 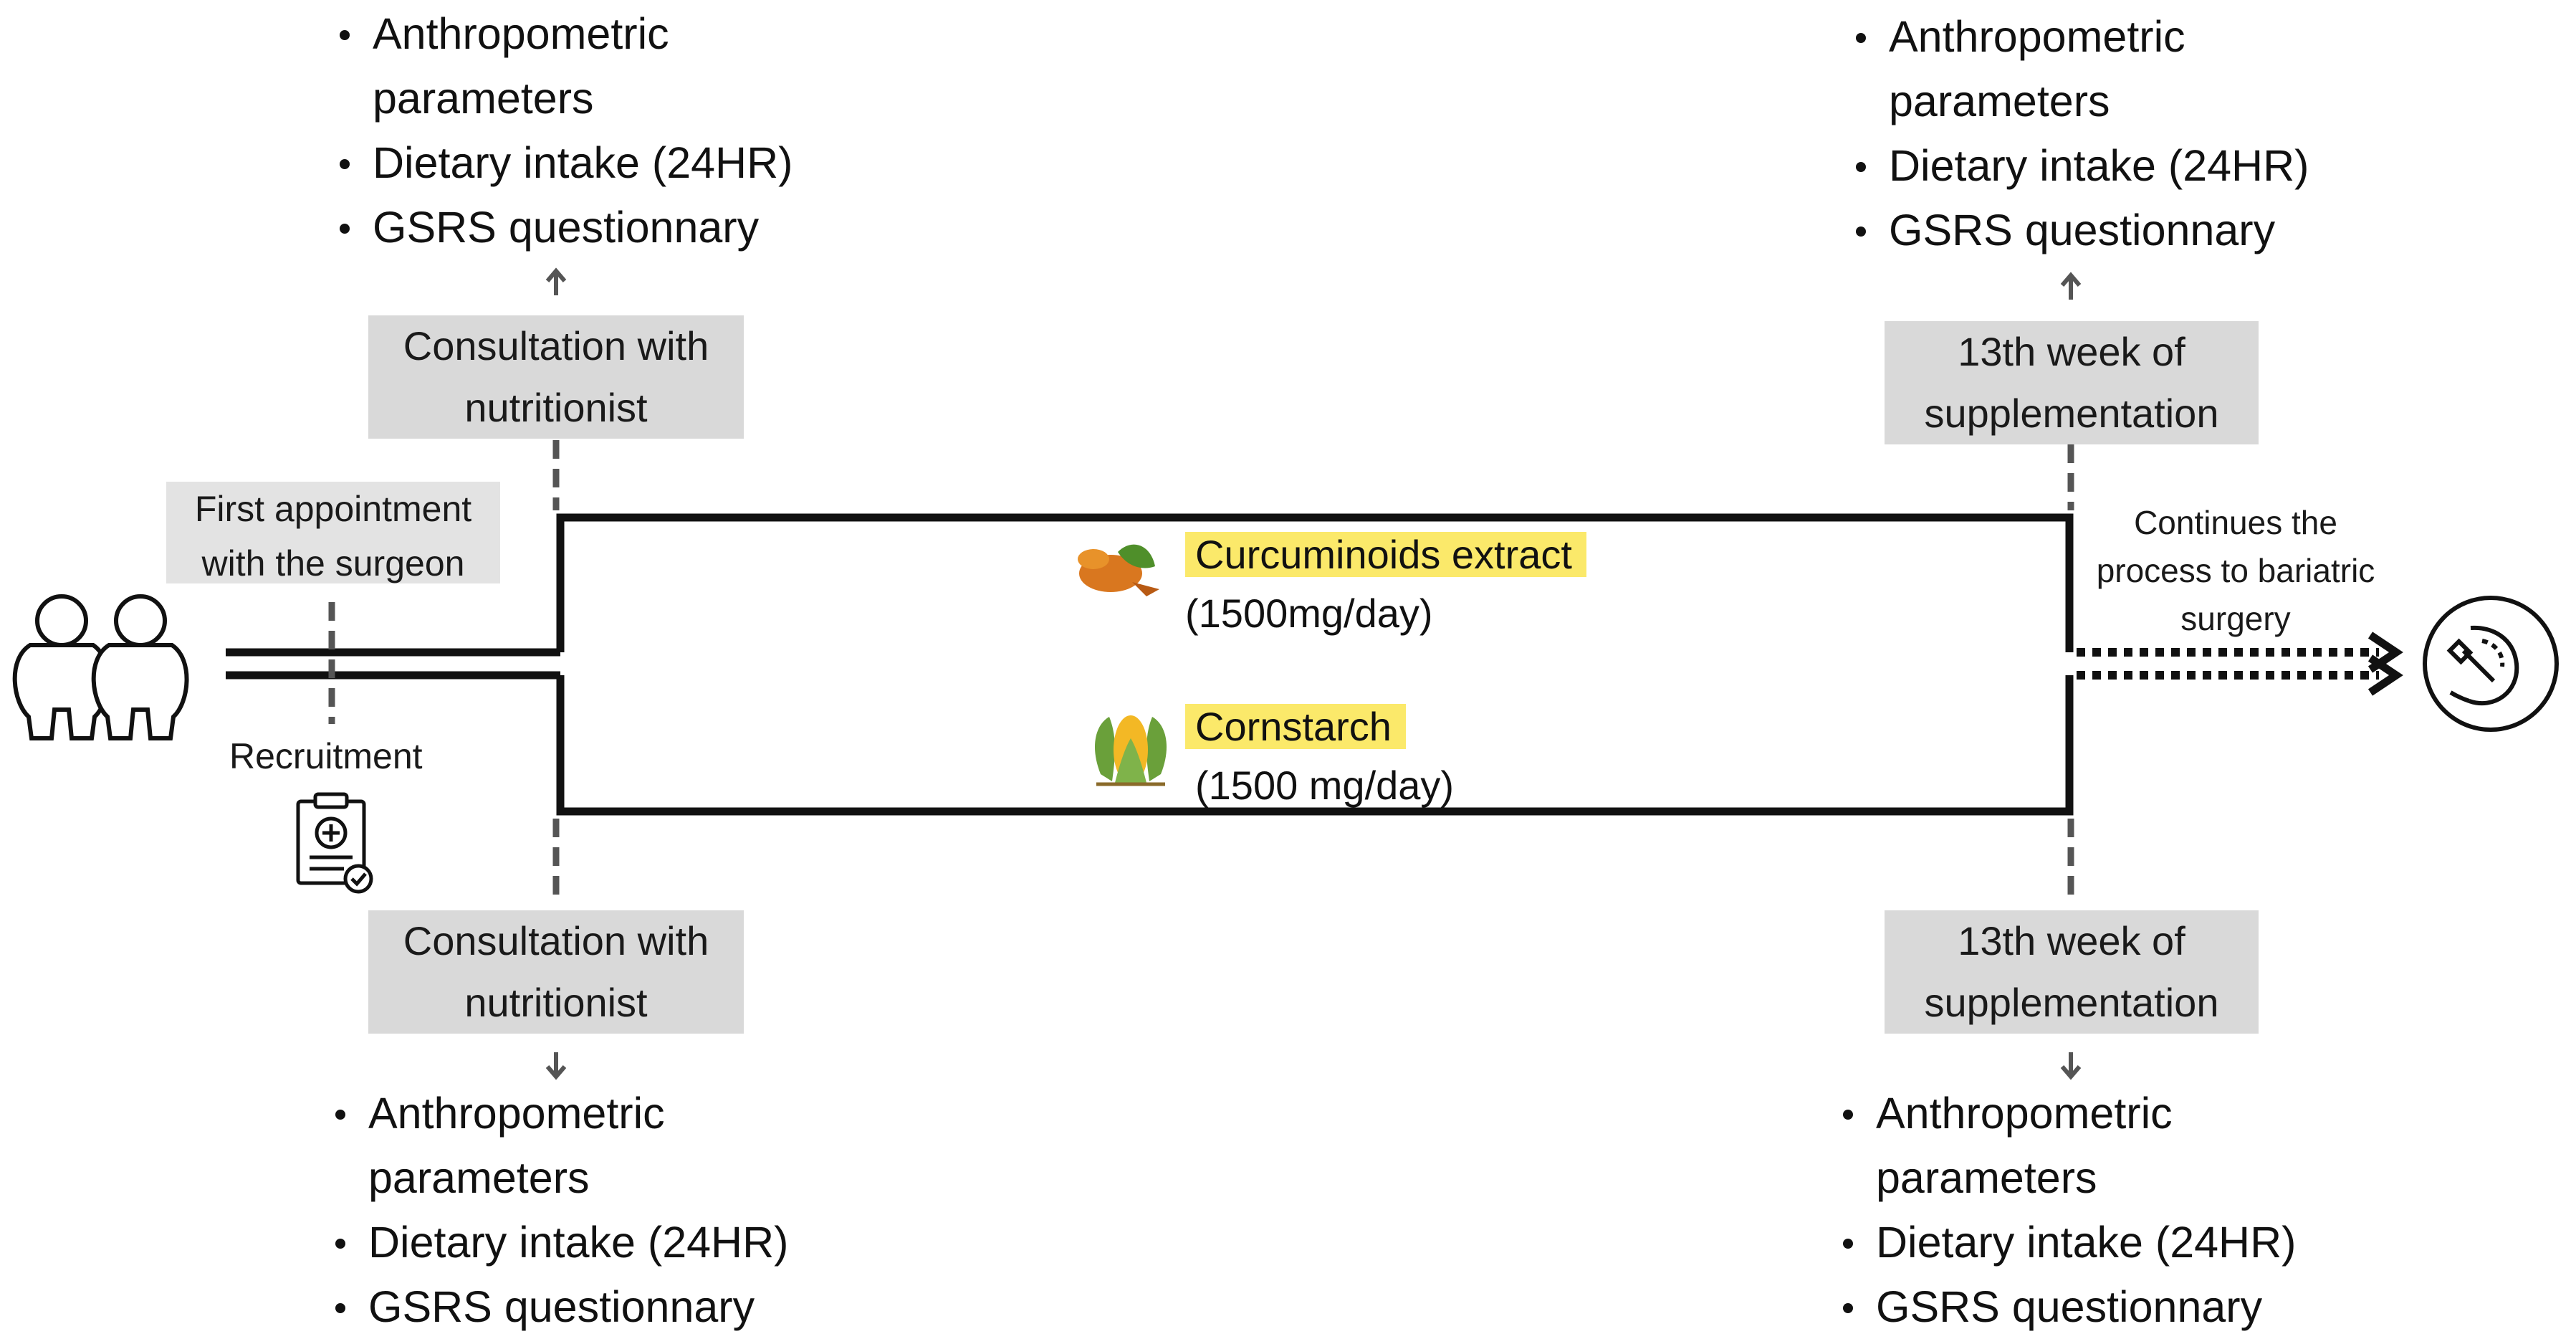 I want to click on box-line: with the surgeon, so click(x=333, y=563).